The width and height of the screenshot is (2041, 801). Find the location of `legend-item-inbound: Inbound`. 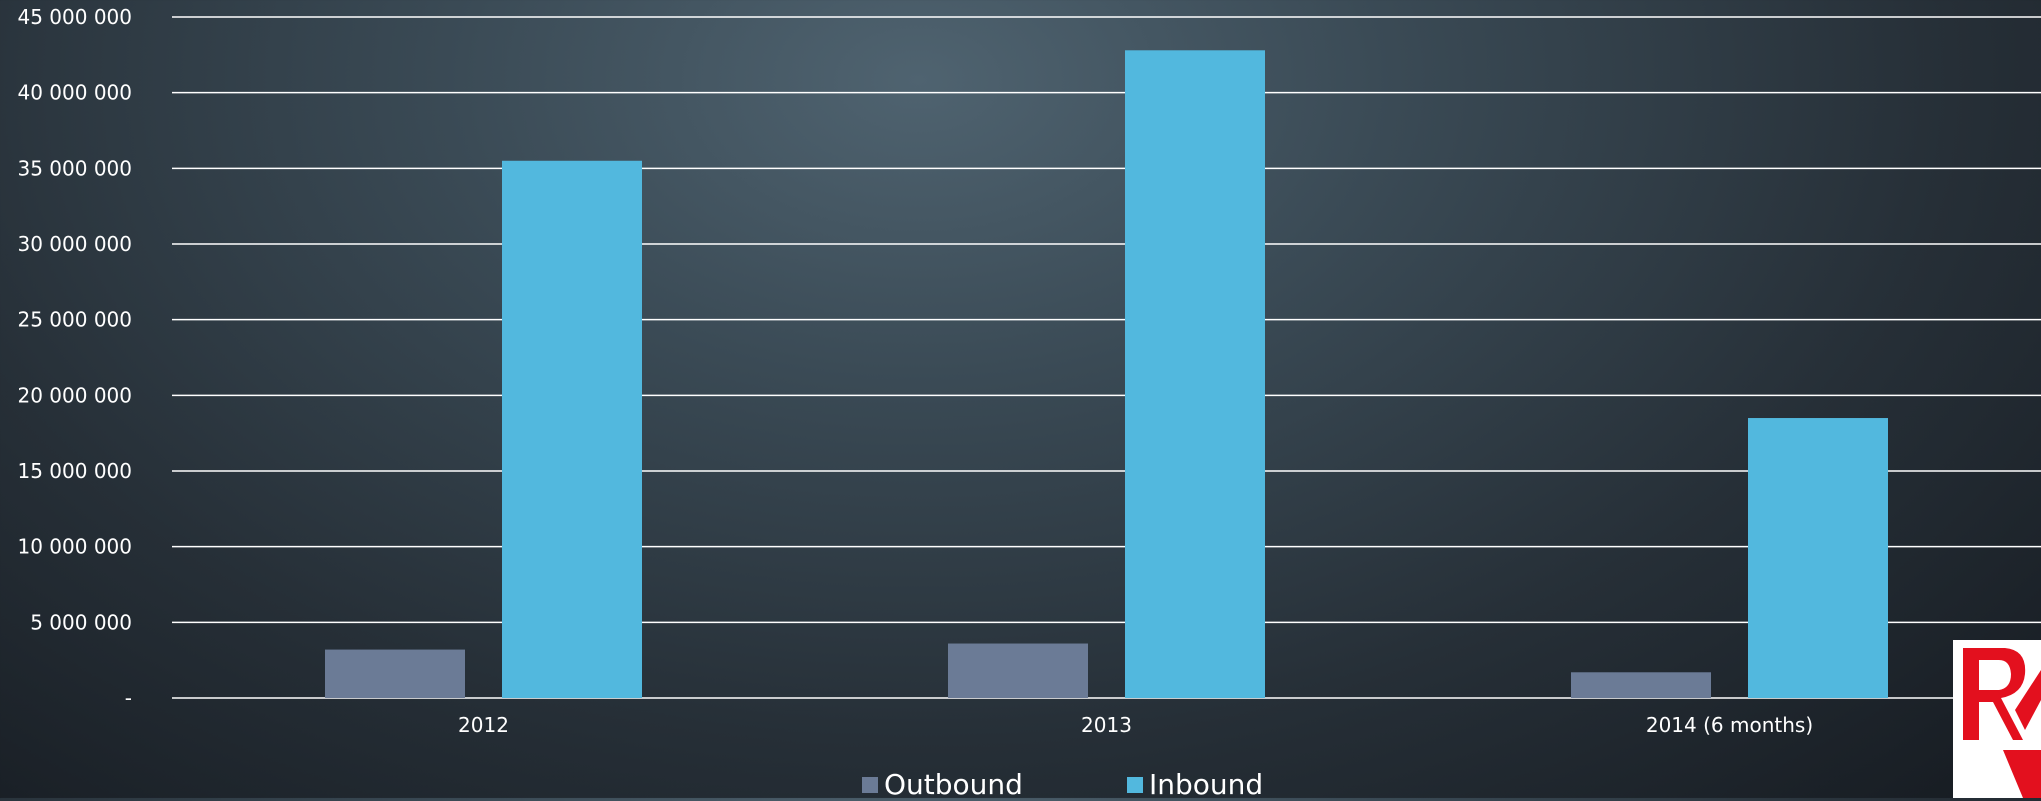

legend-item-inbound: Inbound is located at coordinates (1195, 784).